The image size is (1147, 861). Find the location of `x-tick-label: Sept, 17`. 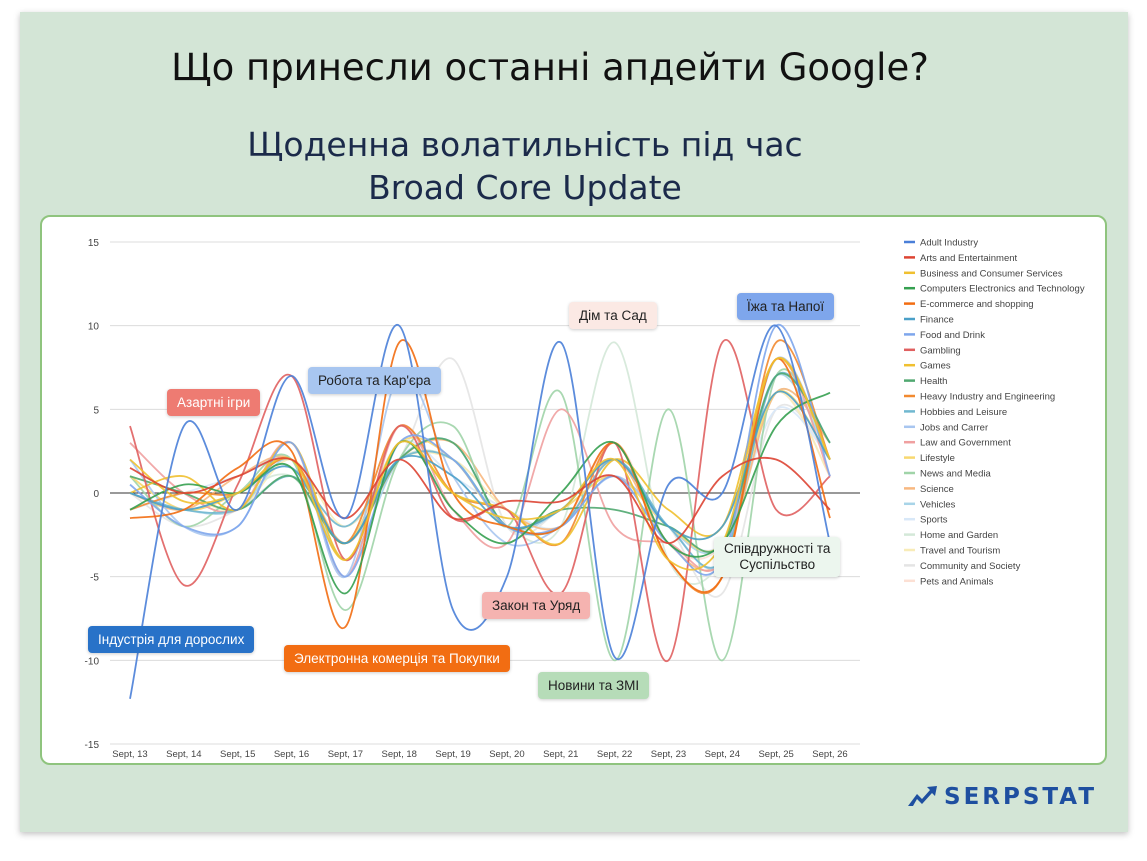

x-tick-label: Sept, 17 is located at coordinates (345, 754).